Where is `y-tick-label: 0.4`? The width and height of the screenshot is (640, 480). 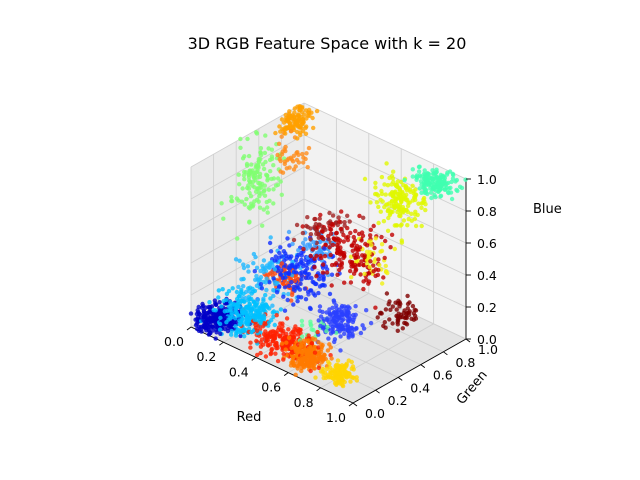
y-tick-label: 0.4 is located at coordinates (420, 387).